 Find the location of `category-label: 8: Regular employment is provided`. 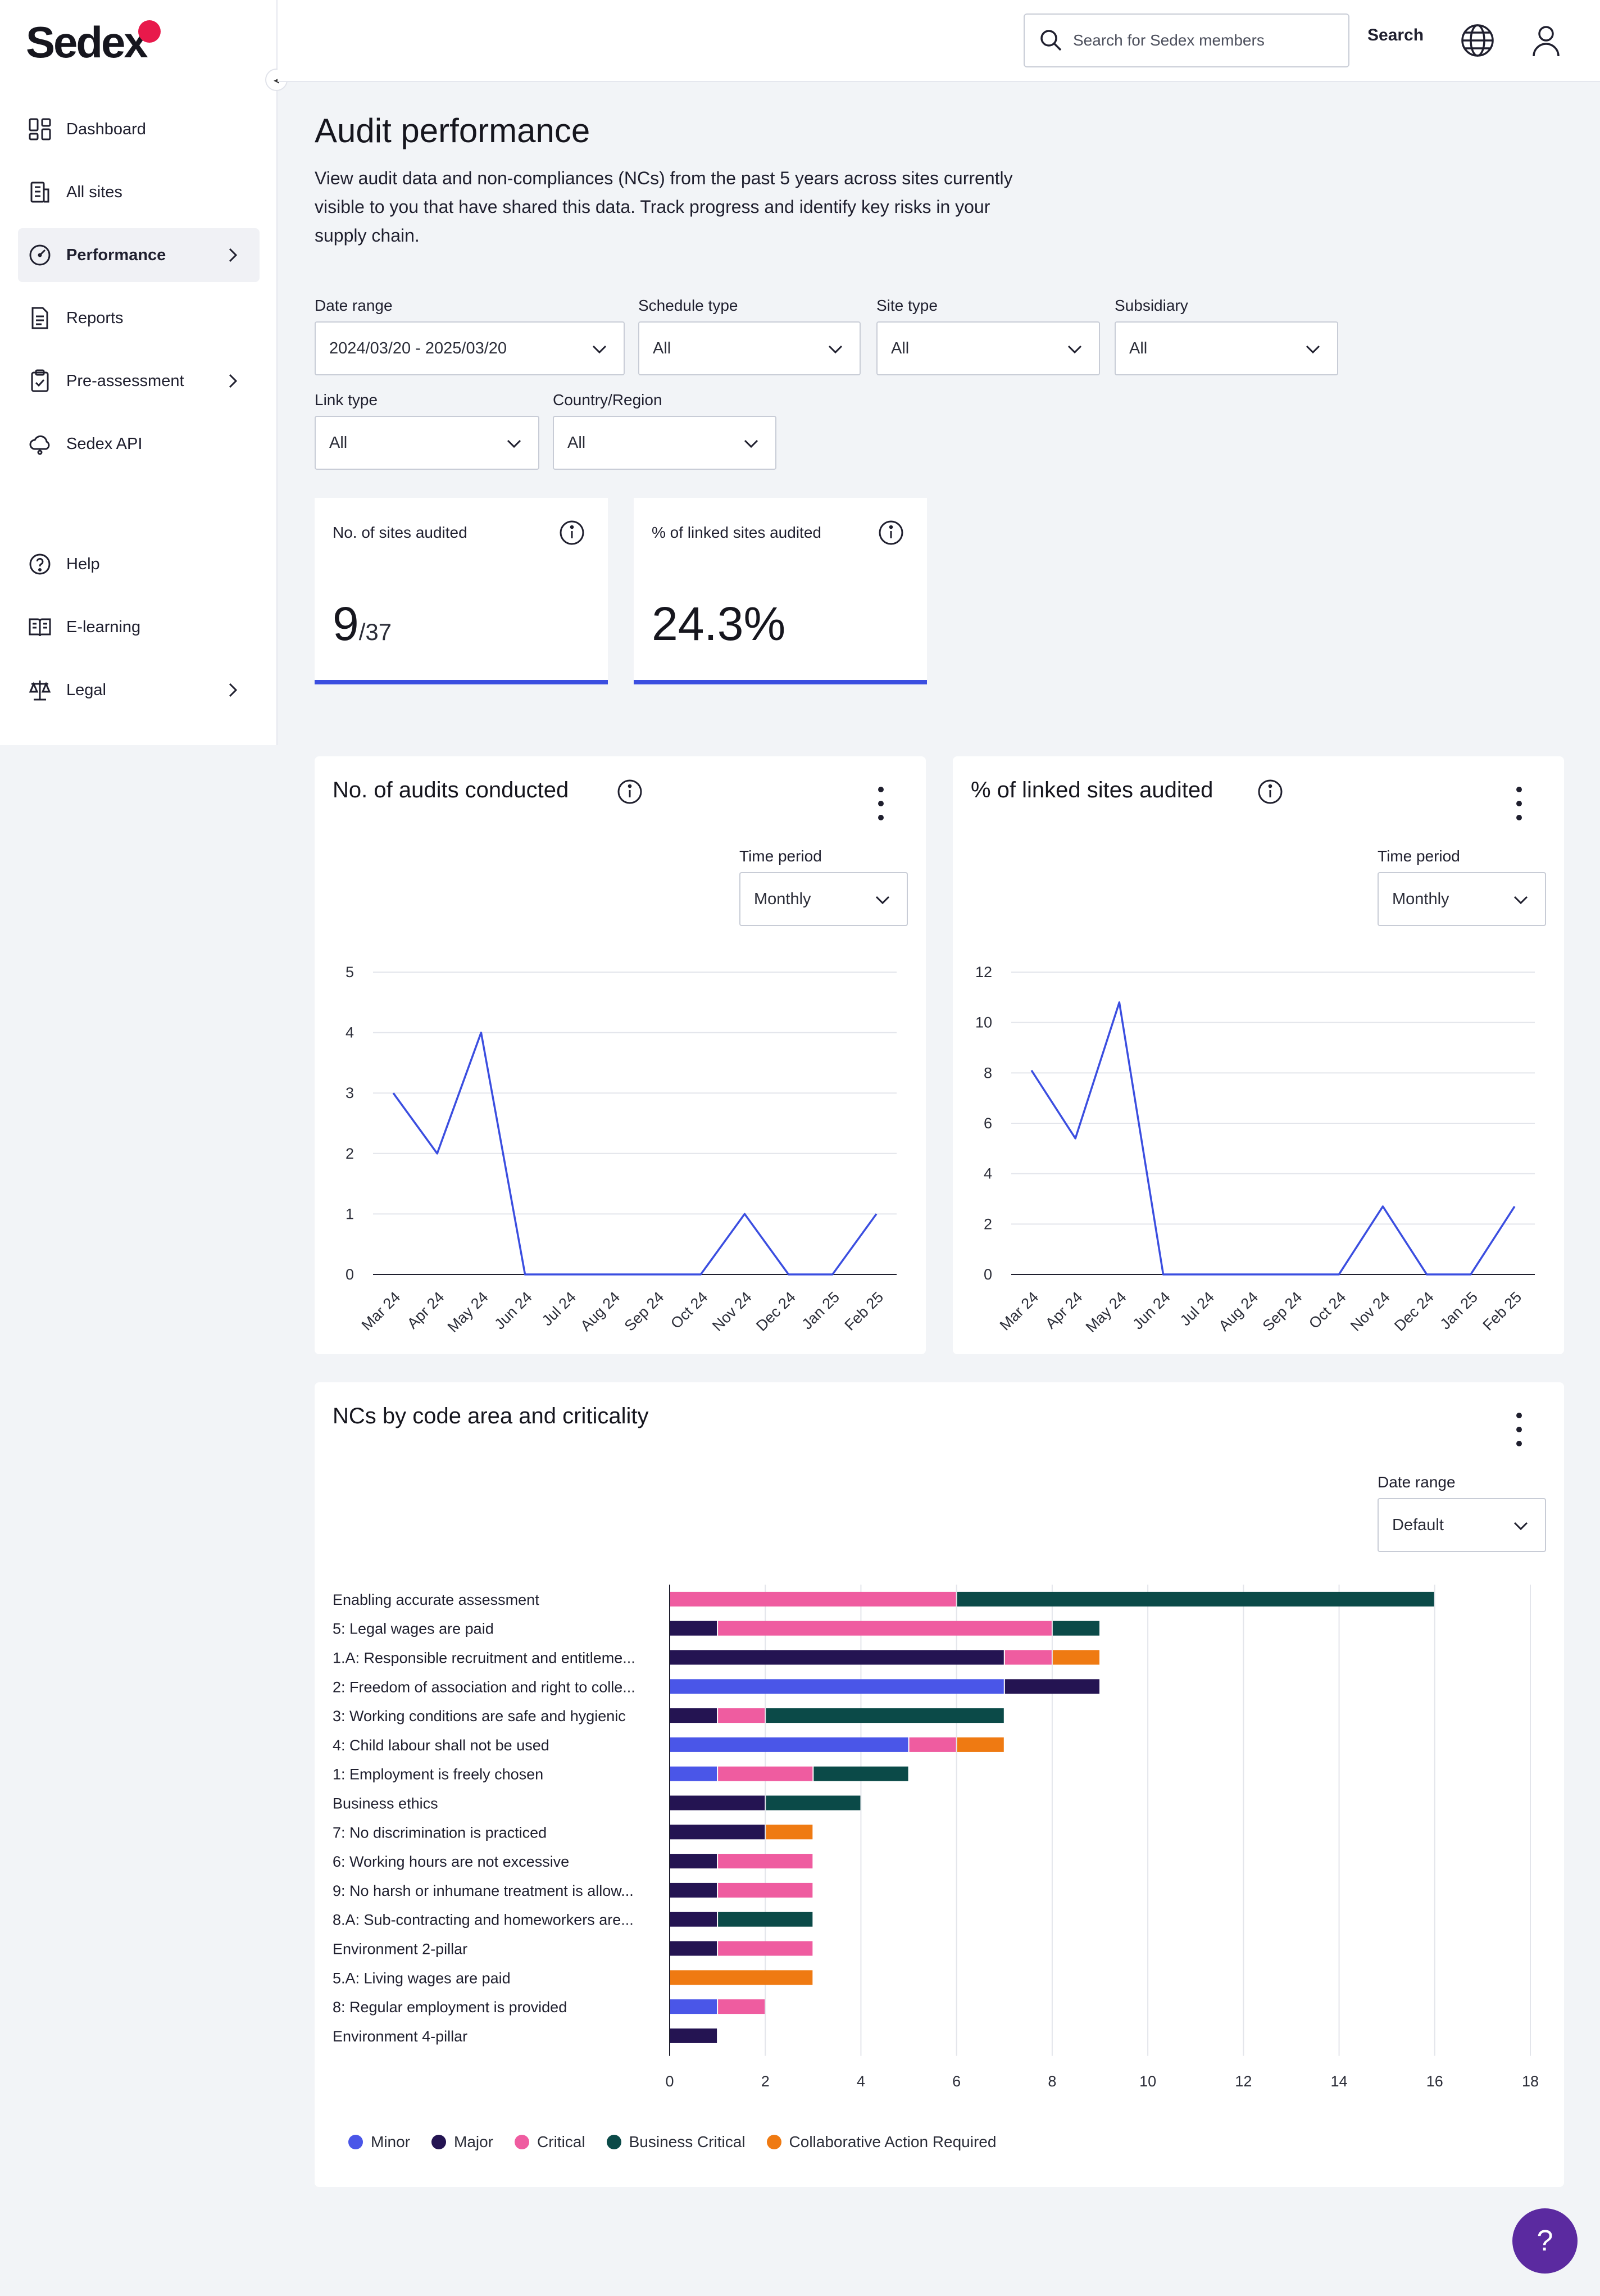

category-label: 8: Regular employment is provided is located at coordinates (450, 2008).